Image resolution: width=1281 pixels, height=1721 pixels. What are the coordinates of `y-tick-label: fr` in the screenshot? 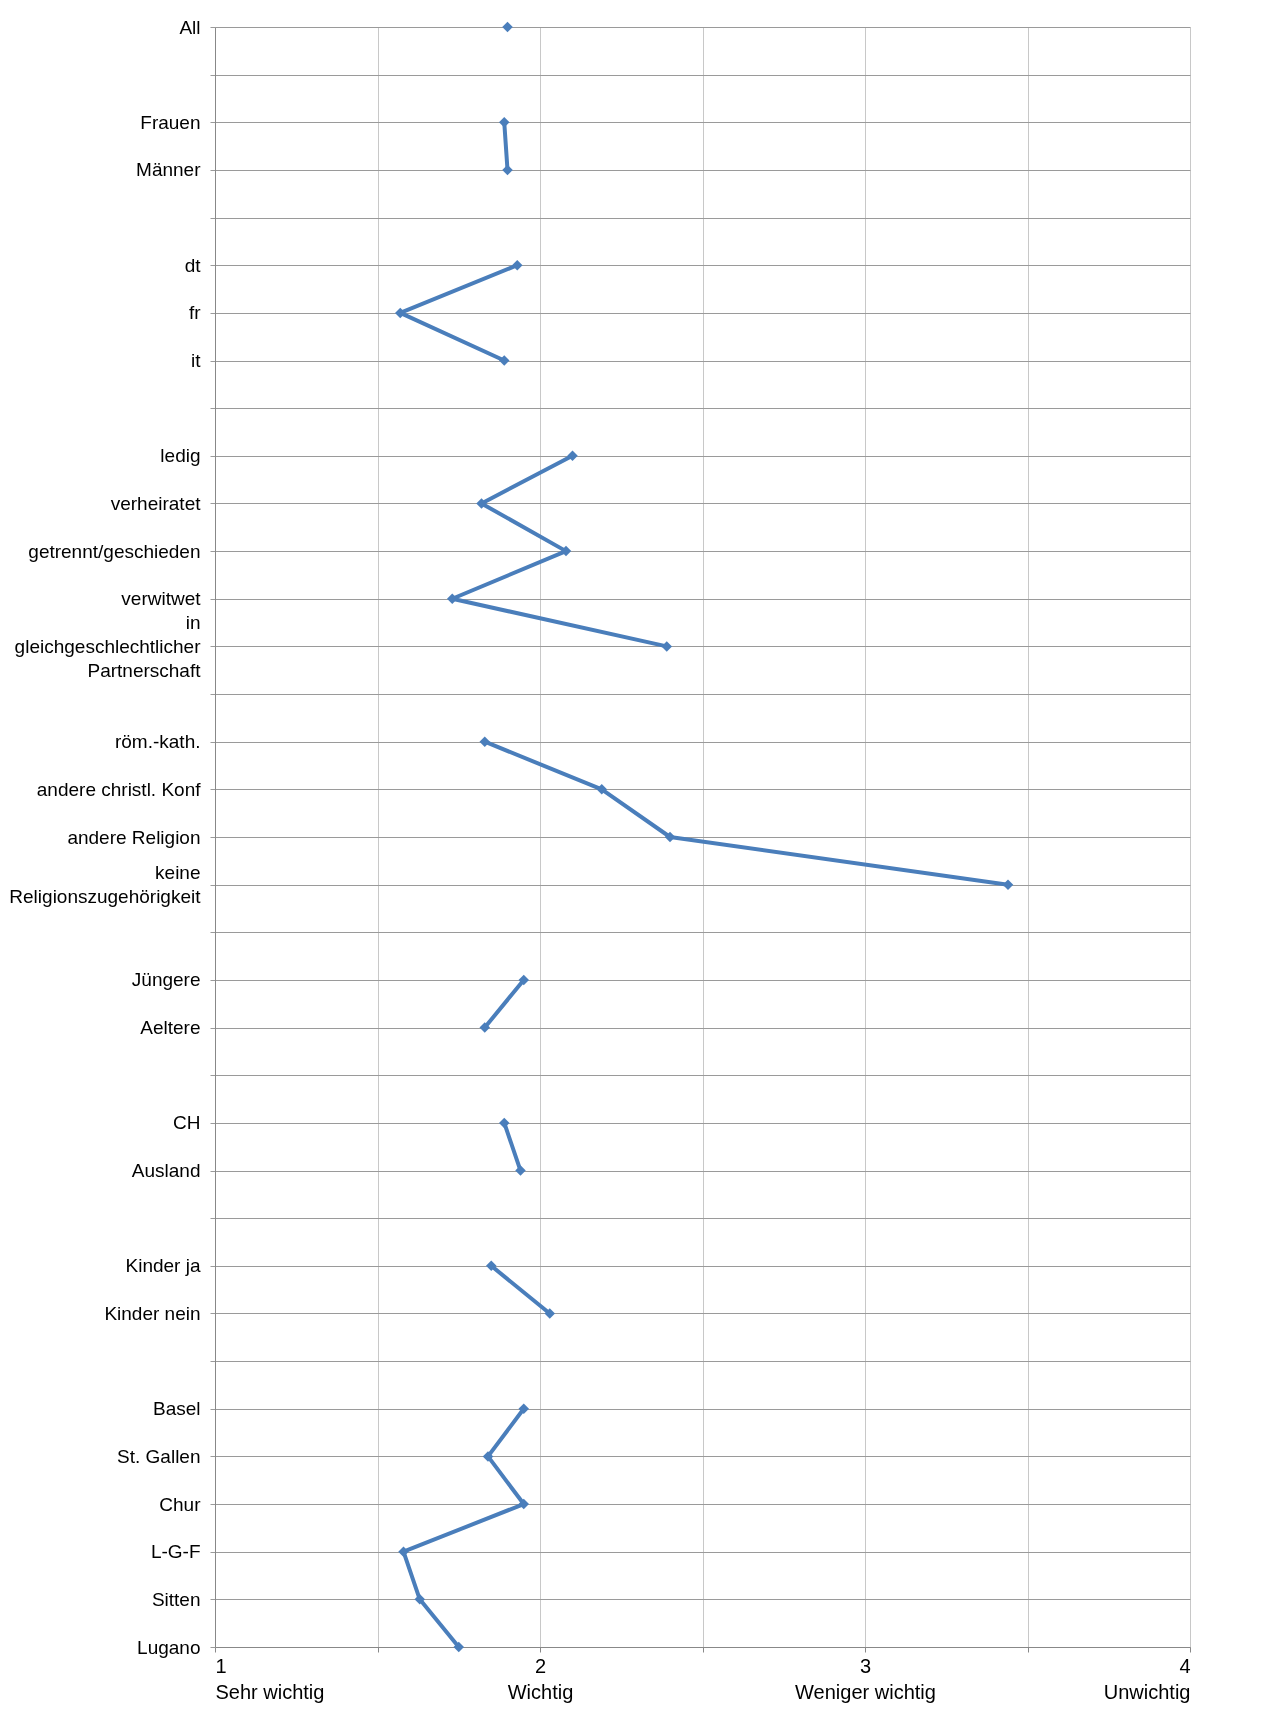 It's located at (195, 313).